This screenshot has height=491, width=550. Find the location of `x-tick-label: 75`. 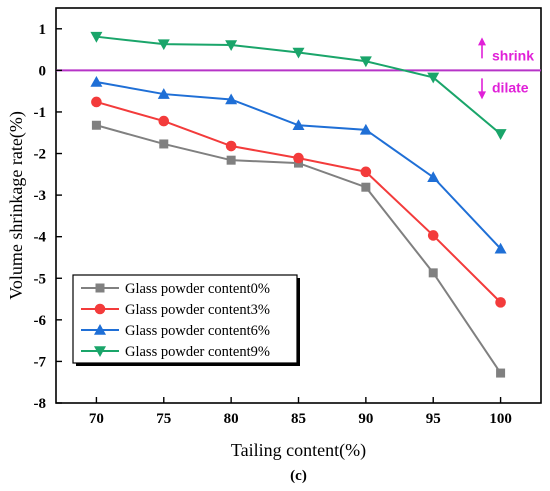

x-tick-label: 75 is located at coordinates (163, 419).